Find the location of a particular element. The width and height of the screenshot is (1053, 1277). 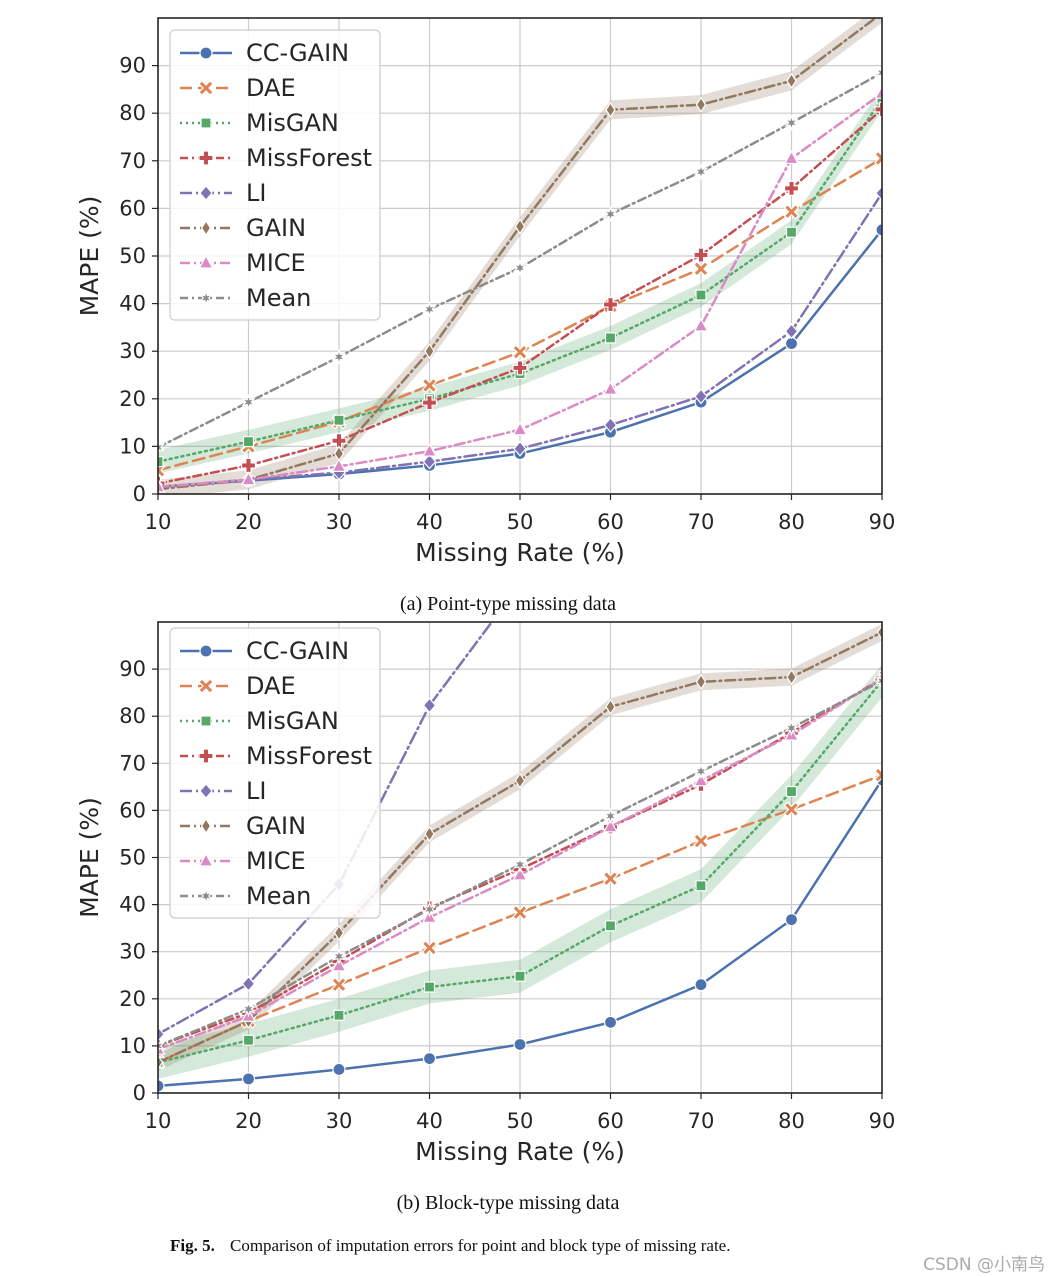

x-tick-label-70: 70 is located at coordinates (701, 1121).